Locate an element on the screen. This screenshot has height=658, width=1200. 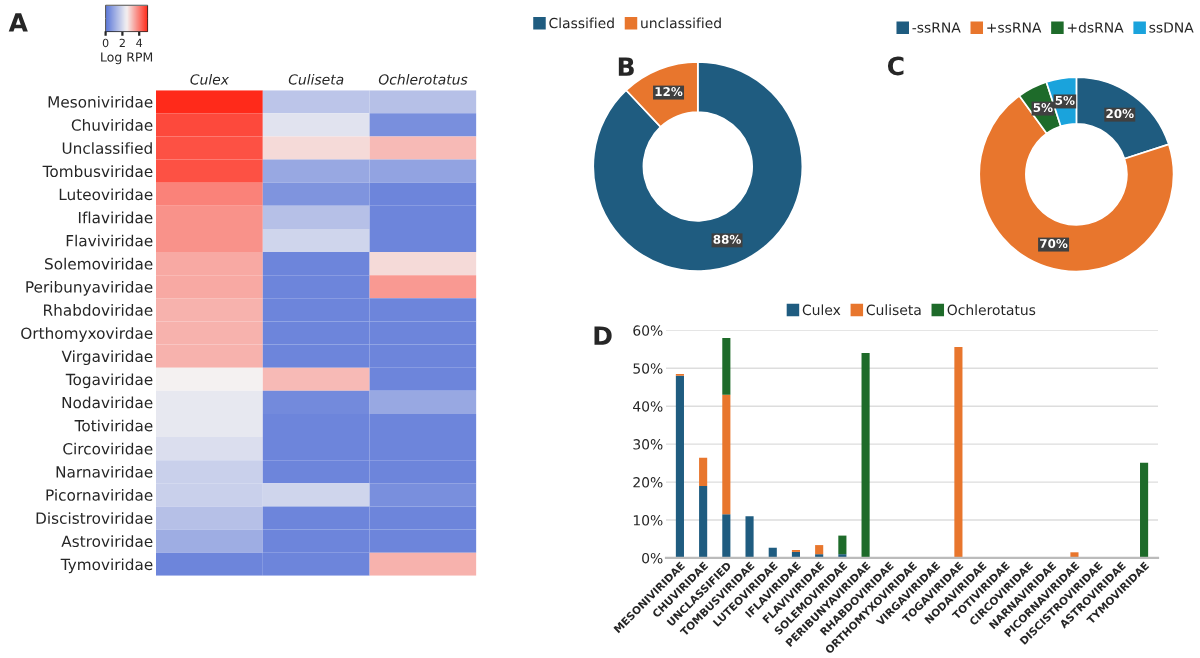
text: B is located at coordinates (626, 66).